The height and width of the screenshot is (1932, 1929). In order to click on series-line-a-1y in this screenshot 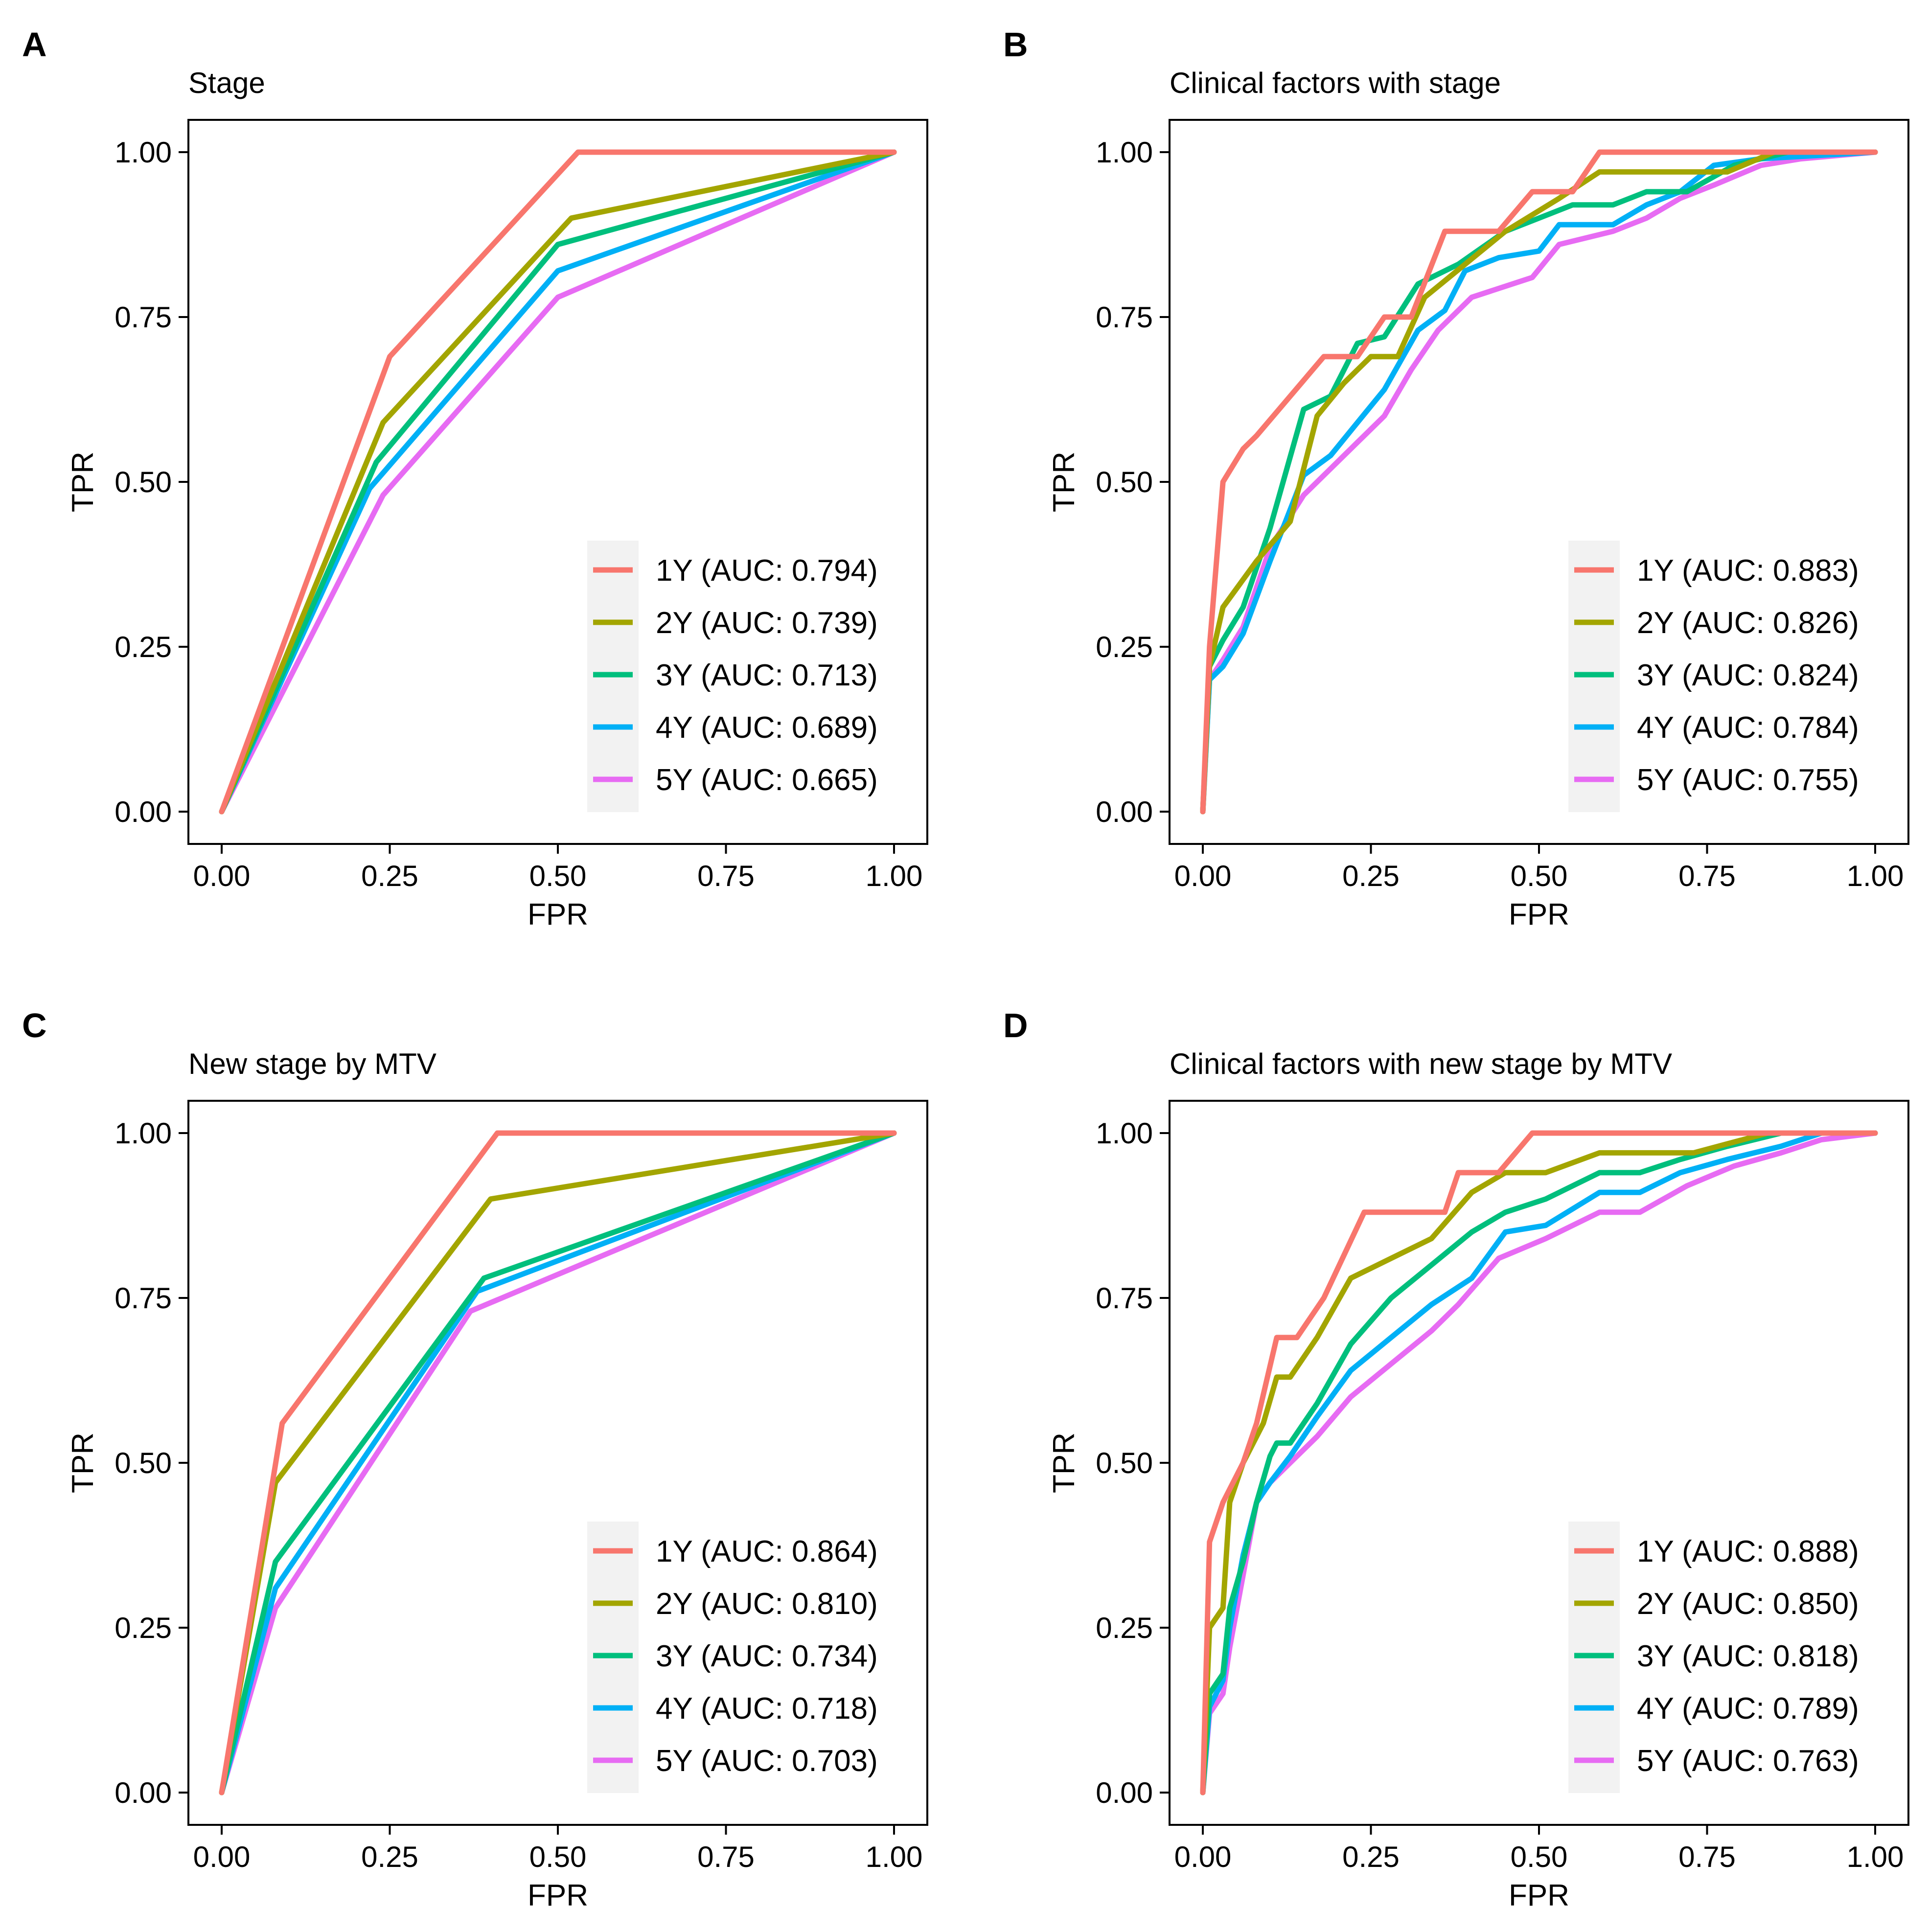, I will do `click(558, 482)`.